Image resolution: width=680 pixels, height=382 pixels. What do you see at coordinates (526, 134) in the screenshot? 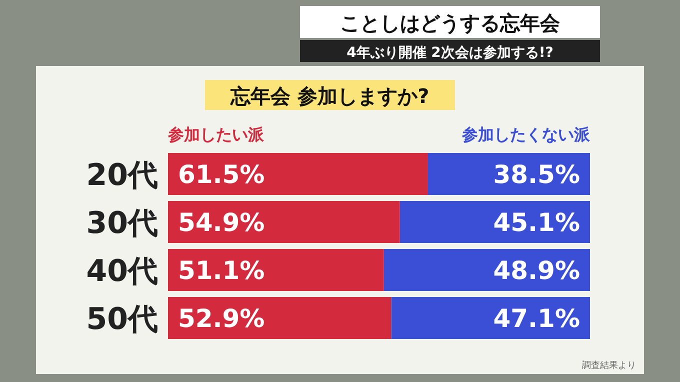
I see `series-label: 参加したくない派` at bounding box center [526, 134].